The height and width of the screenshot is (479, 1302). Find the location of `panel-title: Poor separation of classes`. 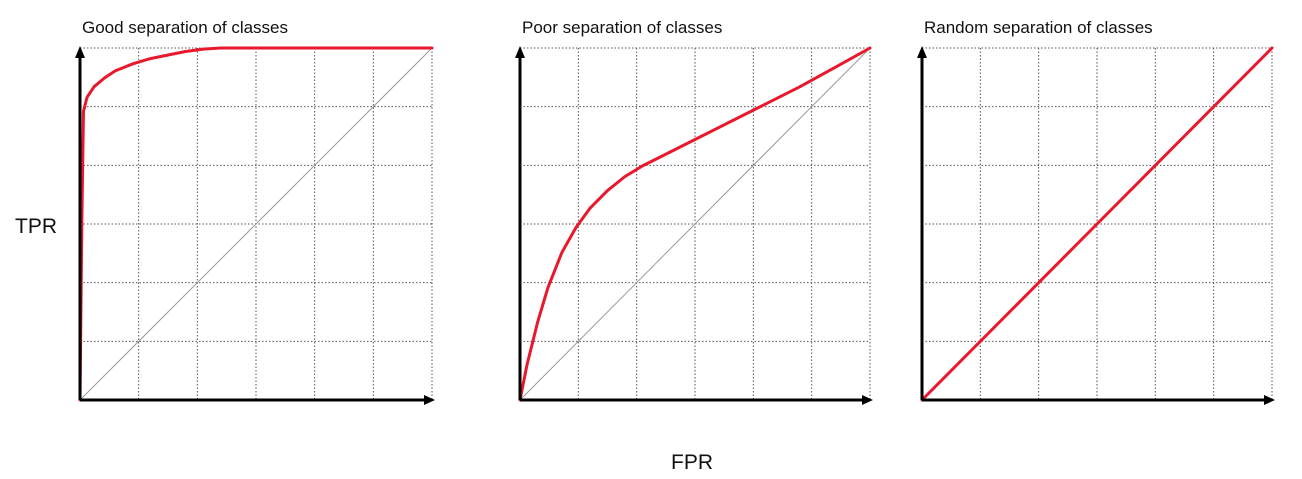

panel-title: Poor separation of classes is located at coordinates (622, 27).